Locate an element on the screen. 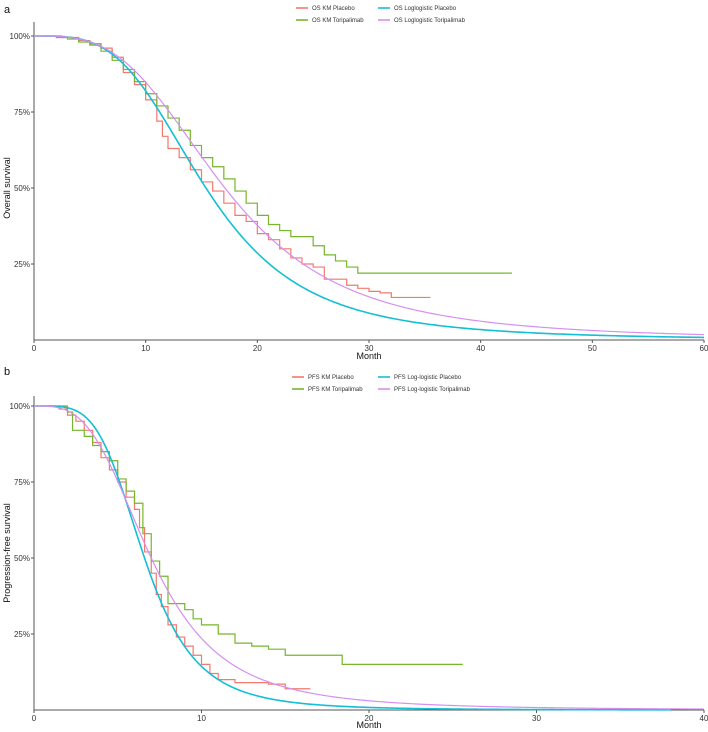 Image resolution: width=708 pixels, height=732 pixels. panel-a-x-ticks: 0 10 20 30 40 50 60 is located at coordinates (370, 346).